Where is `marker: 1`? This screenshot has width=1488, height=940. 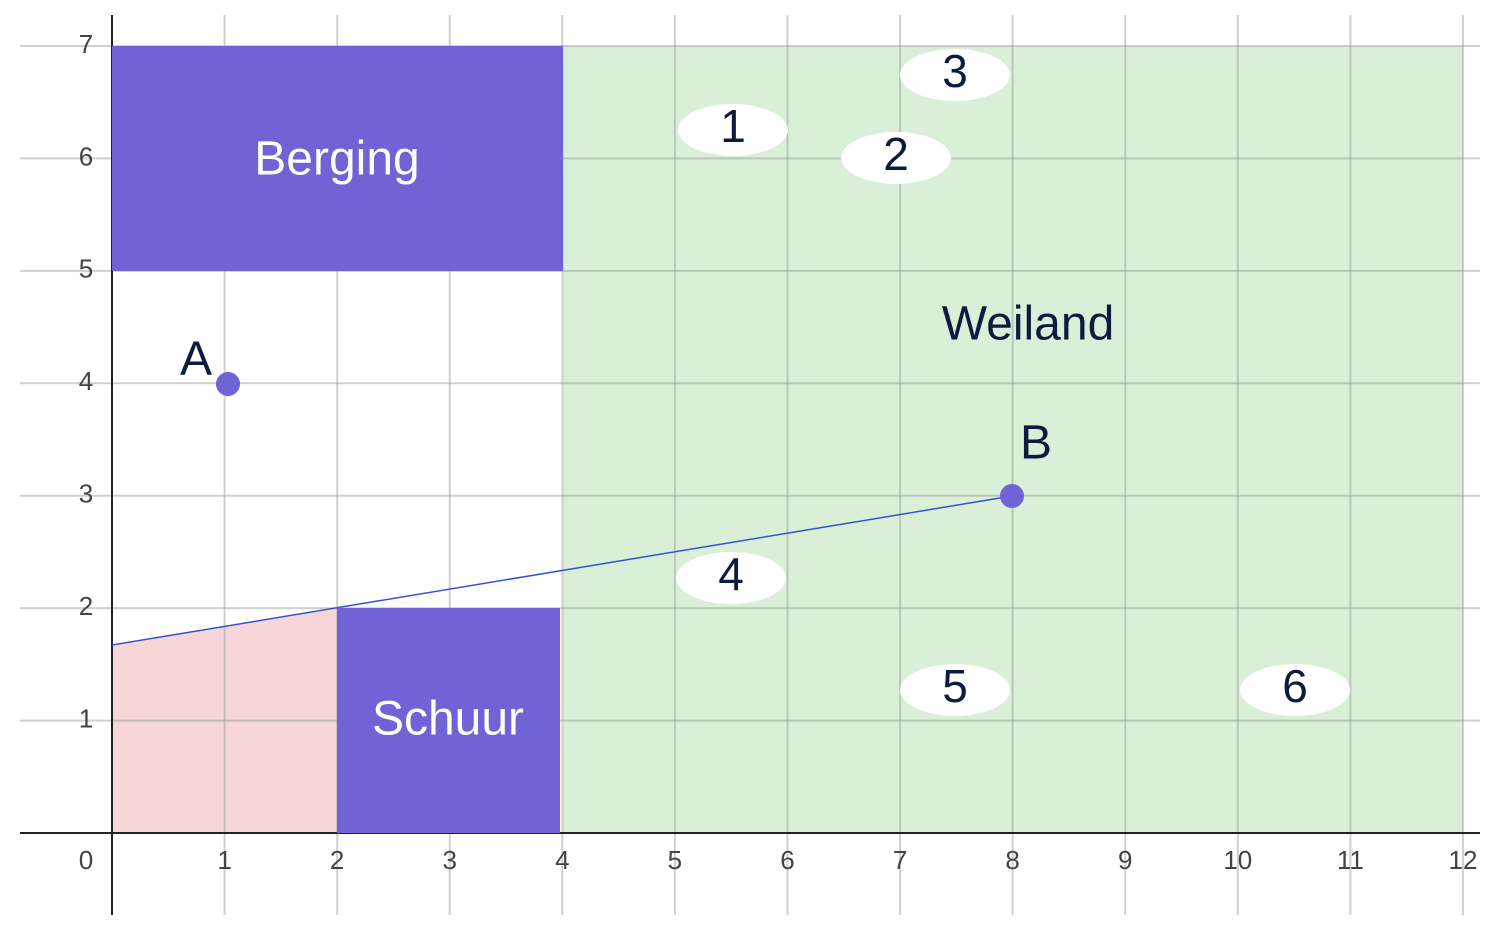
marker: 1 is located at coordinates (733, 128).